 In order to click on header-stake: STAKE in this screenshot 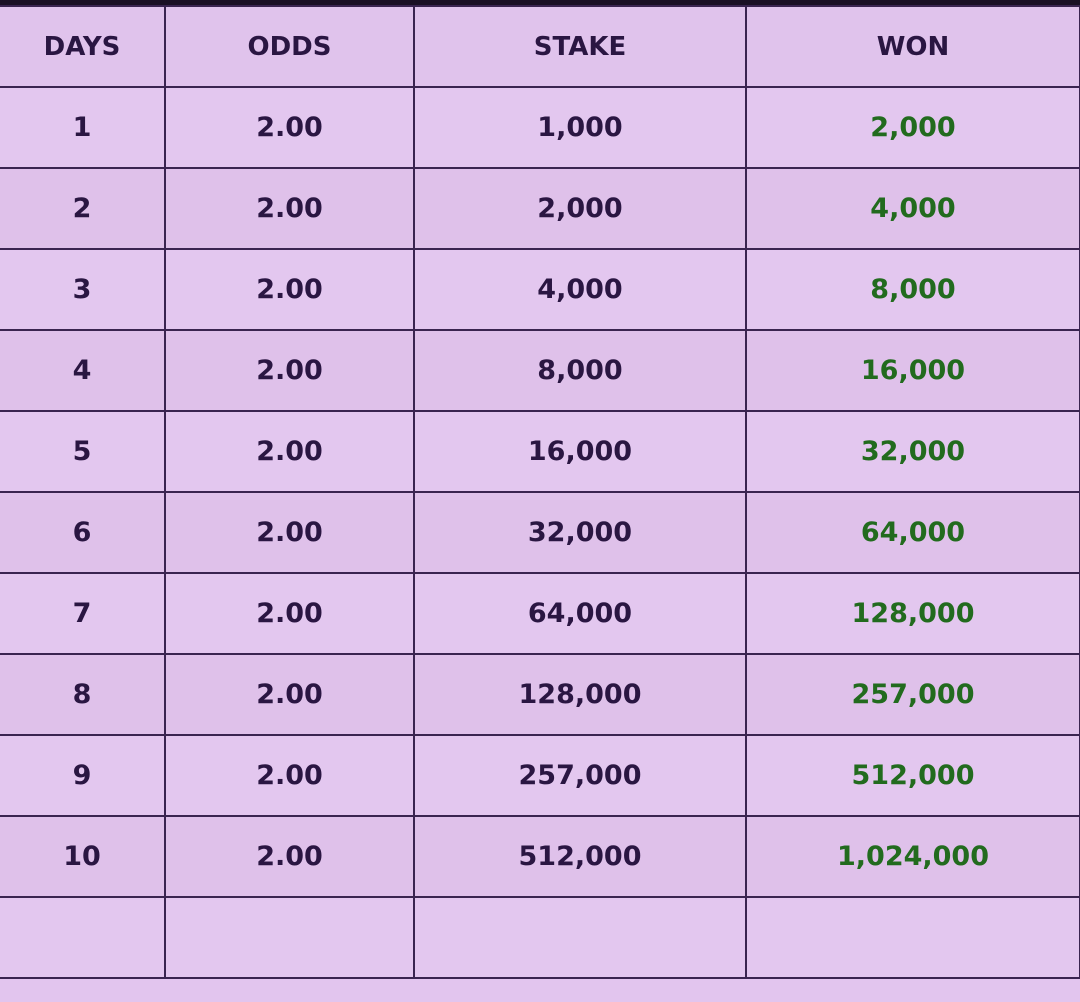, I will do `click(580, 46)`.